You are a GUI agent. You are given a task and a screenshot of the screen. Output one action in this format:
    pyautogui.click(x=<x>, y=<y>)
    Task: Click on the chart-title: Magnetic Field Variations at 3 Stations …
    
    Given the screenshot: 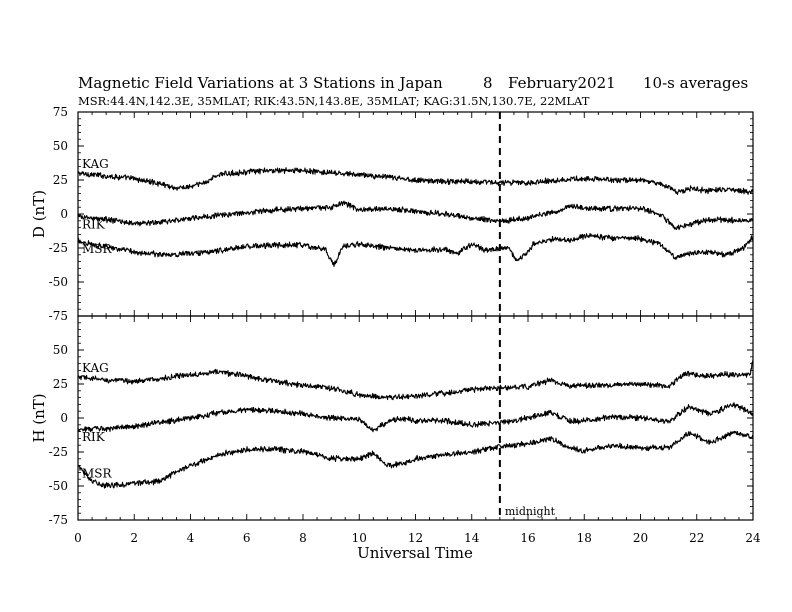 What is the action you would take?
    pyautogui.click(x=260, y=83)
    